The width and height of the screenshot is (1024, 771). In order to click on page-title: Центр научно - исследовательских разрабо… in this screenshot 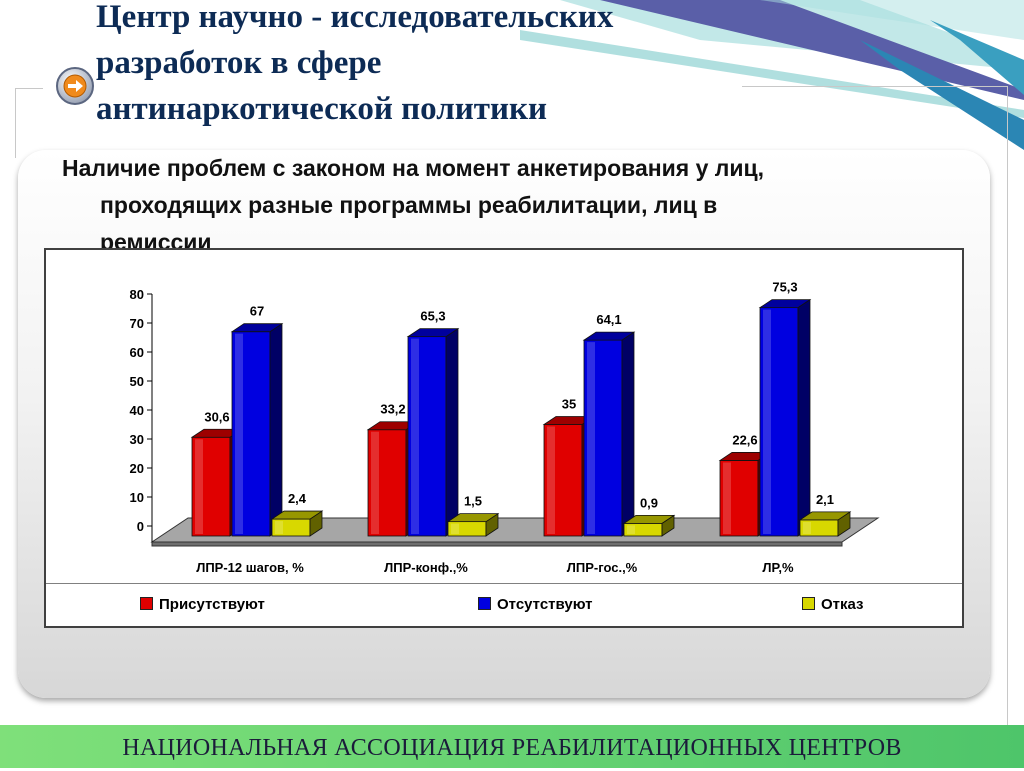, I will do `click(446, 66)`.